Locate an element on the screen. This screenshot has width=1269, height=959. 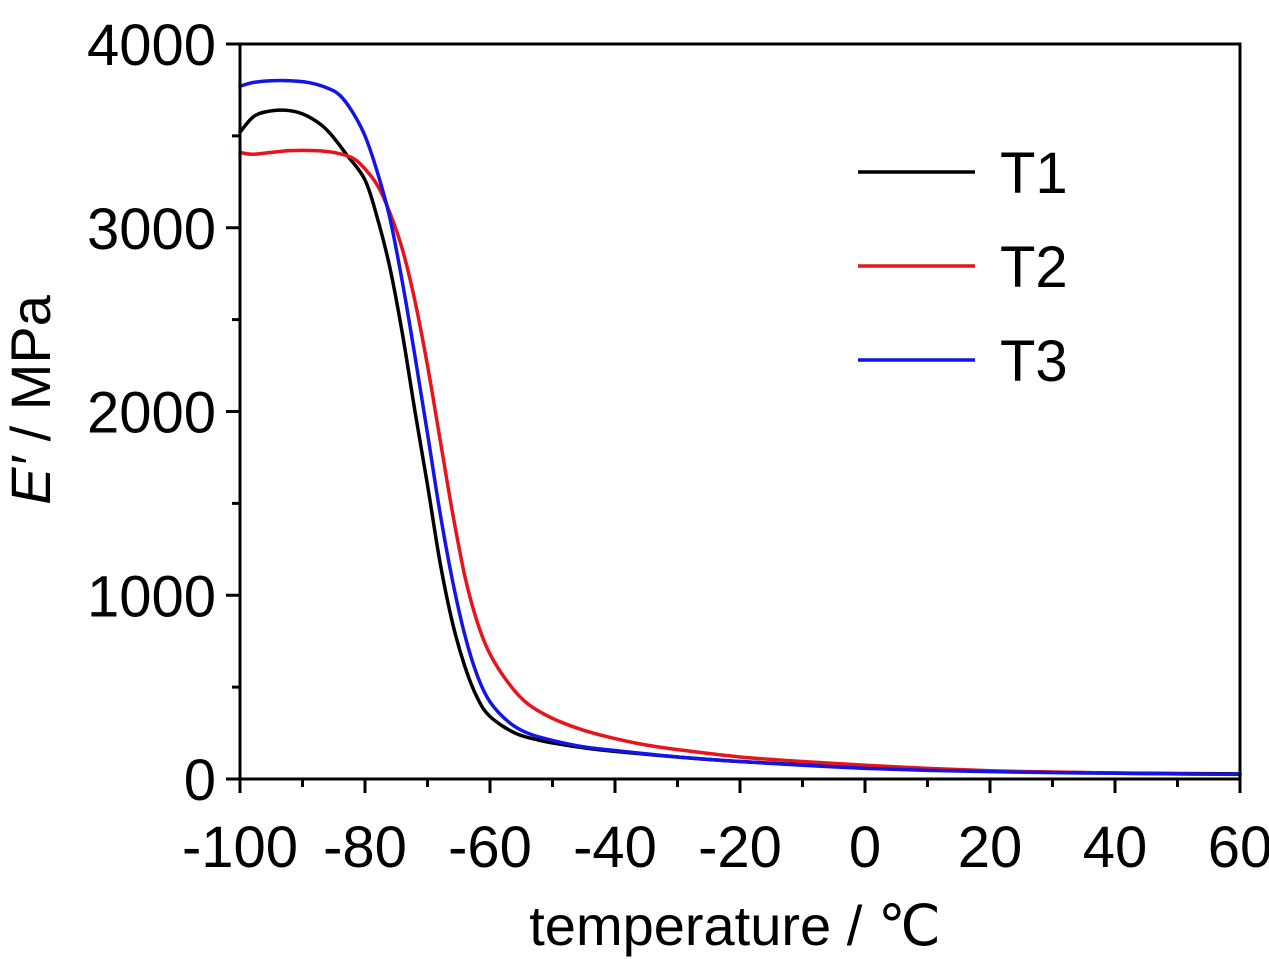
x-axis-label: temperature / ℃ is located at coordinates (735, 925).